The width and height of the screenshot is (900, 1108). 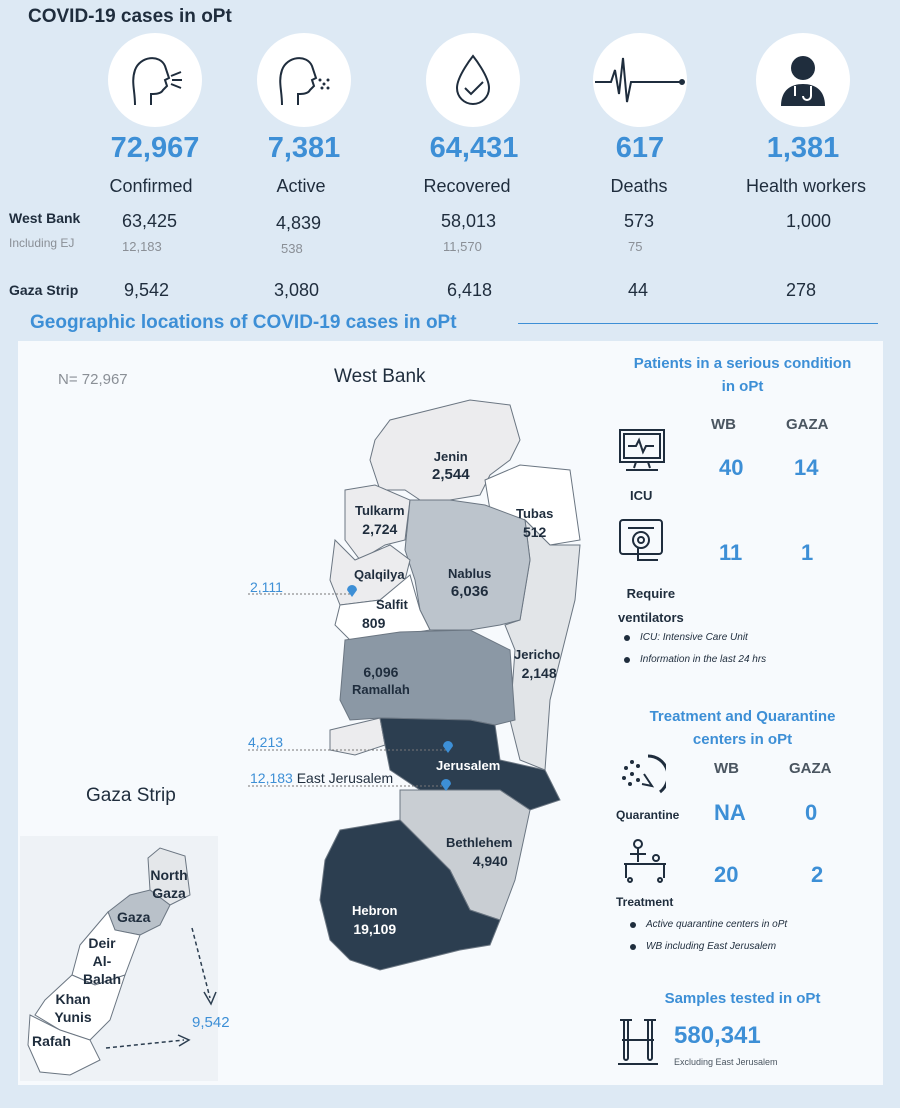 I want to click on note-24hrs: Information in the last 24 hrs, so click(x=695, y=659).